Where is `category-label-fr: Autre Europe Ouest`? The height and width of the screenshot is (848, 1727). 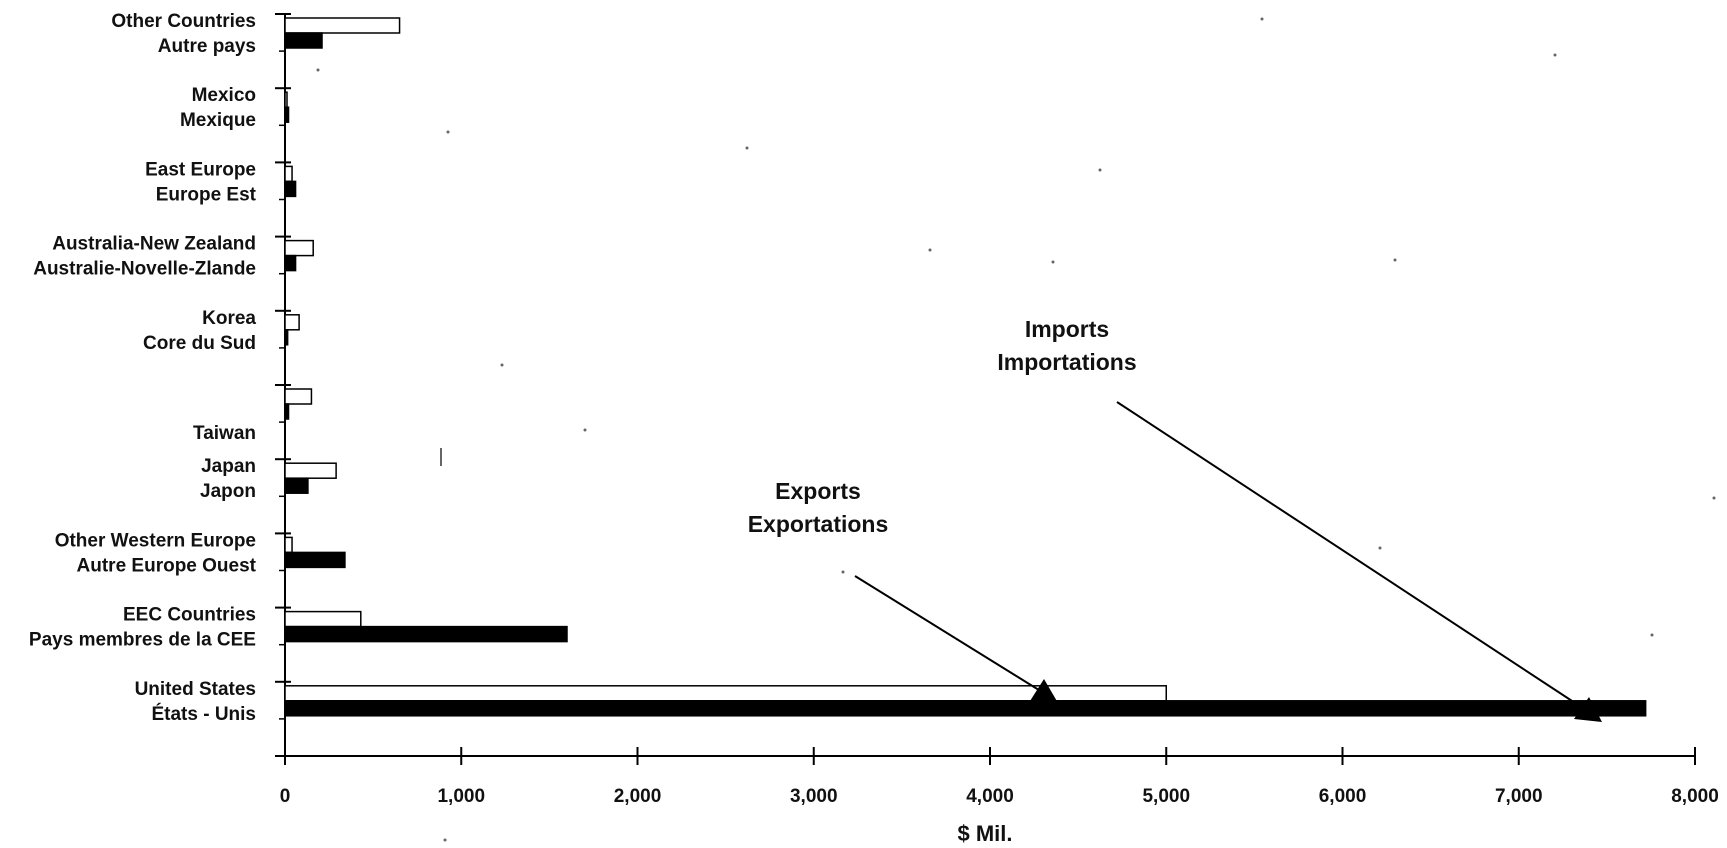 category-label-fr: Autre Europe Ouest is located at coordinates (167, 565).